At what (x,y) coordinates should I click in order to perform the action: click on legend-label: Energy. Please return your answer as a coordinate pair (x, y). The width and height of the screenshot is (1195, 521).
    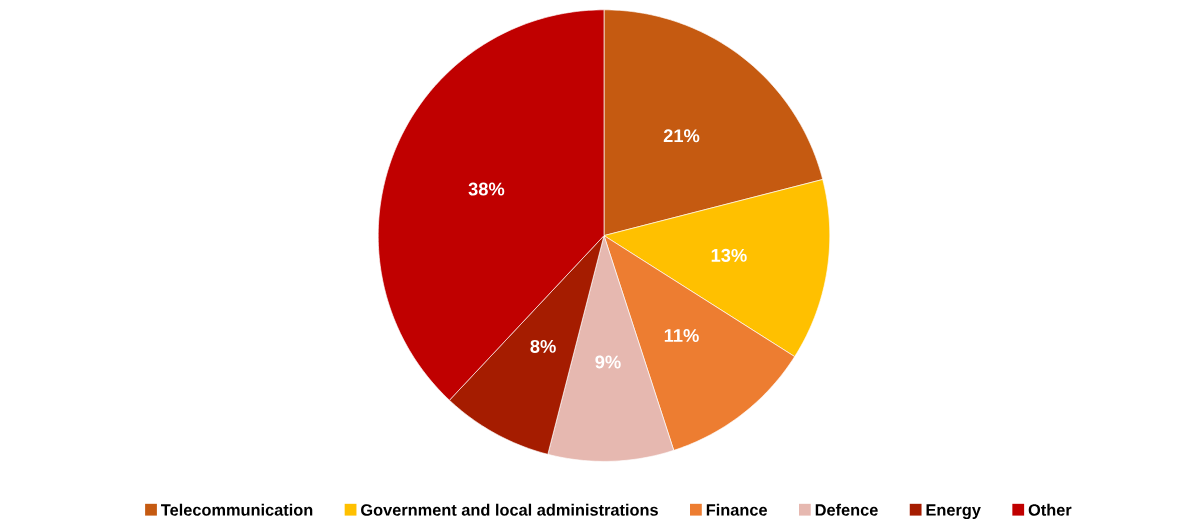
    Looking at the image, I should click on (953, 511).